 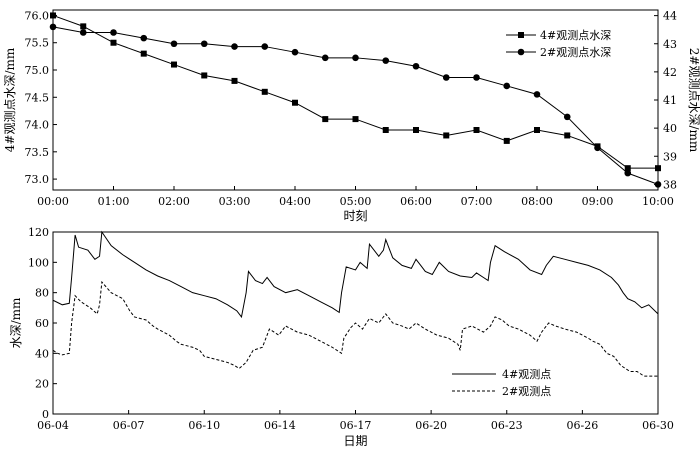 What do you see at coordinates (174, 201) in the screenshot?
I see `x-tick-label: 02:00` at bounding box center [174, 201].